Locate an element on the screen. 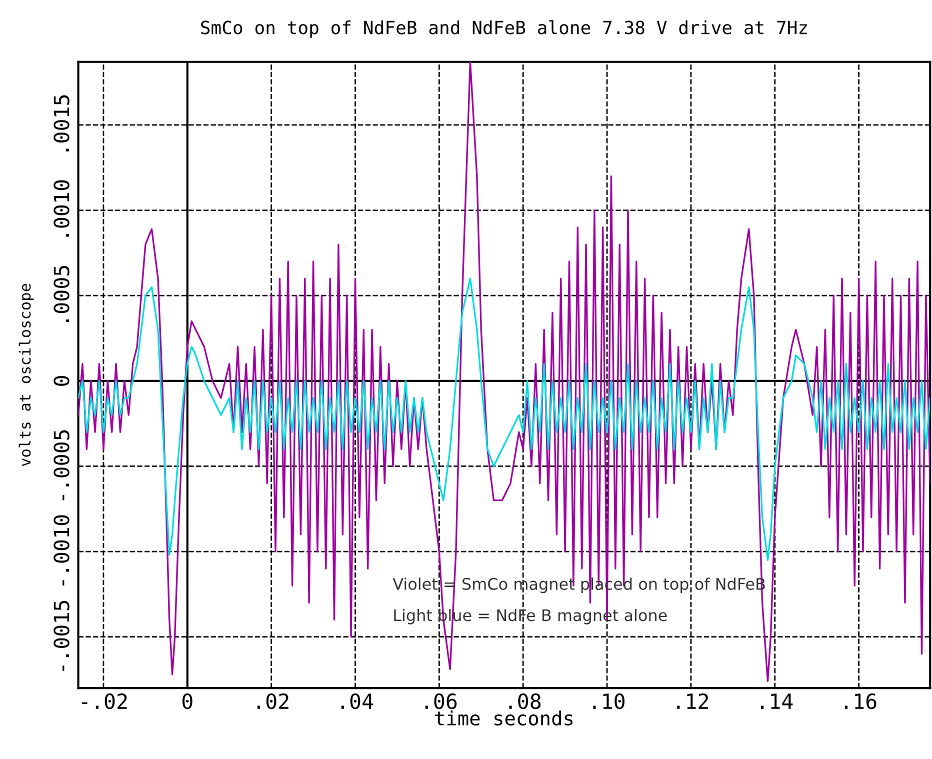  y-axis-title: volts at osciloscope is located at coordinates (26, 375).